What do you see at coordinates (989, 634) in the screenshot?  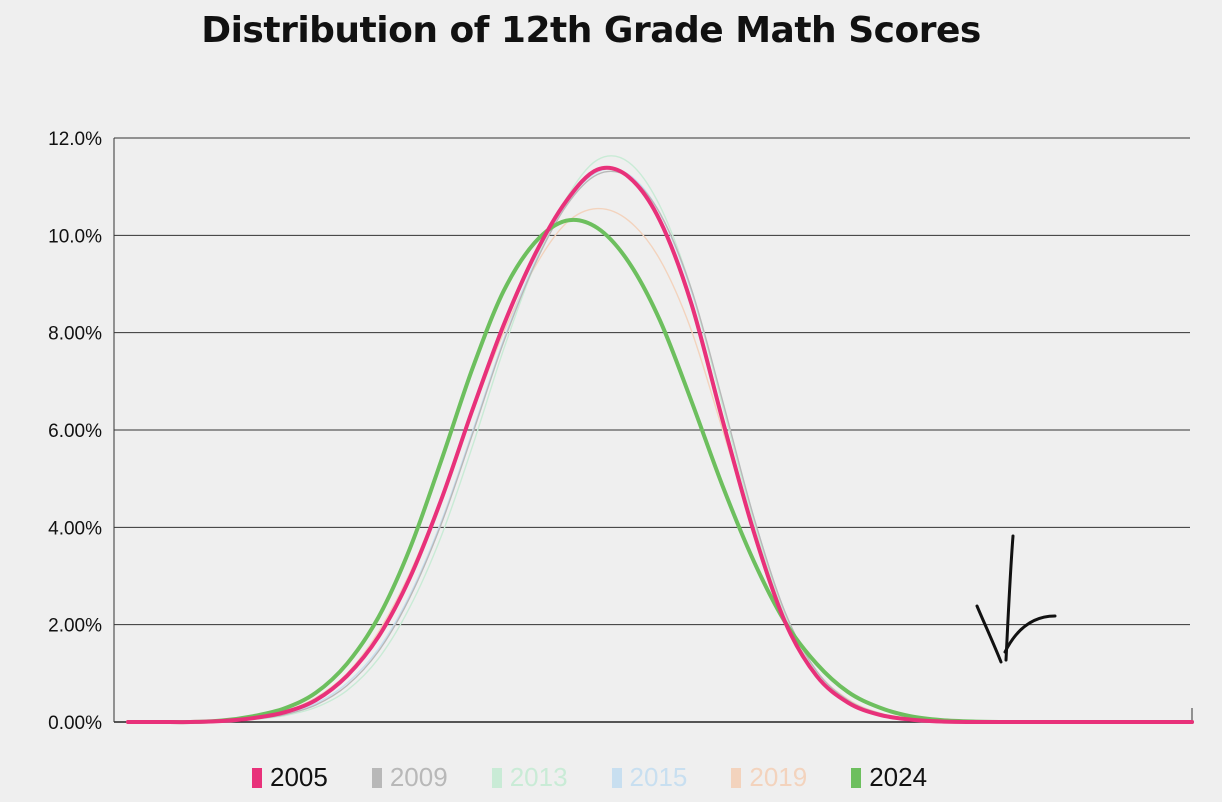 I see `arrow-head-left` at bounding box center [989, 634].